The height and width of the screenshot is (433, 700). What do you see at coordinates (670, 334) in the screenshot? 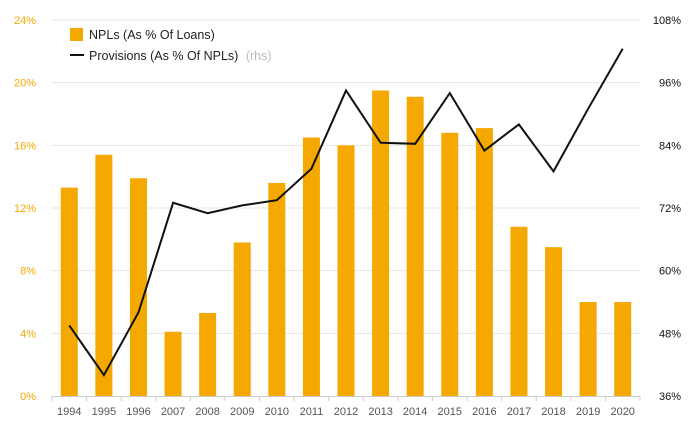
I see `y-right-tick-label: 48%` at bounding box center [670, 334].